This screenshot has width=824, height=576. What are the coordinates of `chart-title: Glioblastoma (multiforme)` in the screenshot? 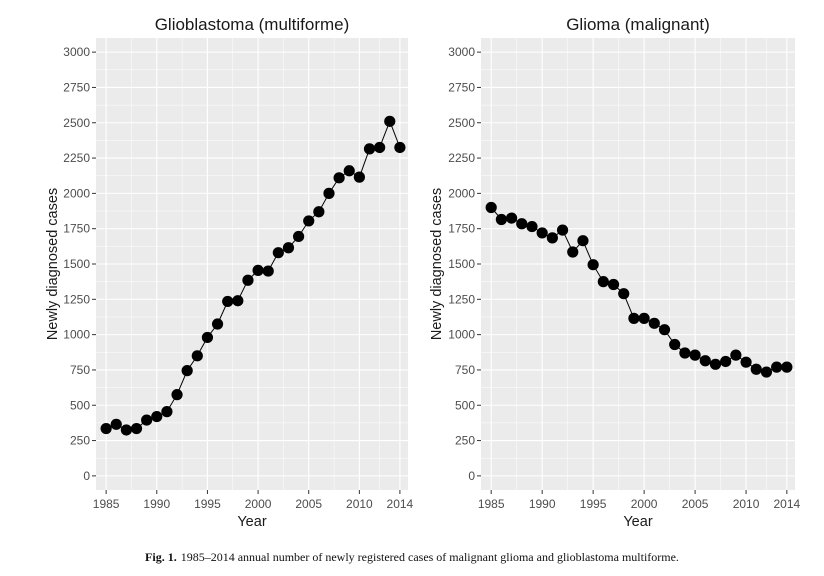 It's located at (252, 24).